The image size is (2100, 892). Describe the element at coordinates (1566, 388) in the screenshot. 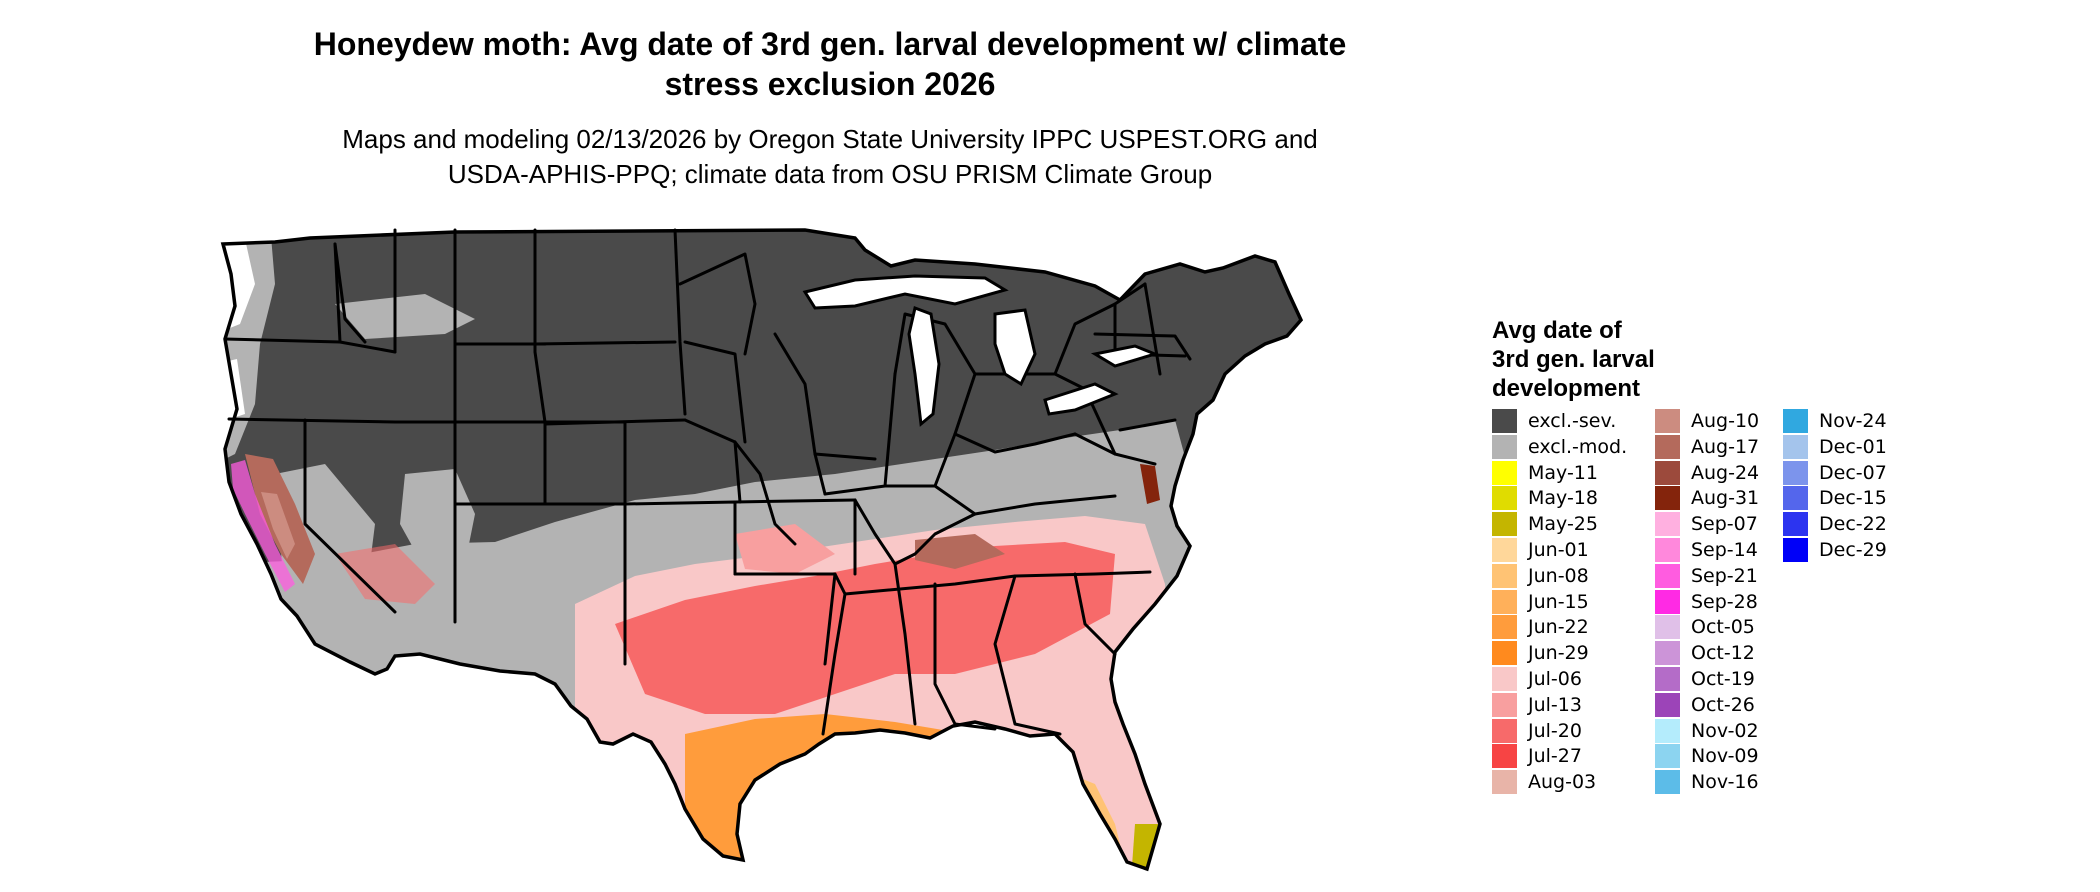

I see `legend-title-line-3: development` at that location.